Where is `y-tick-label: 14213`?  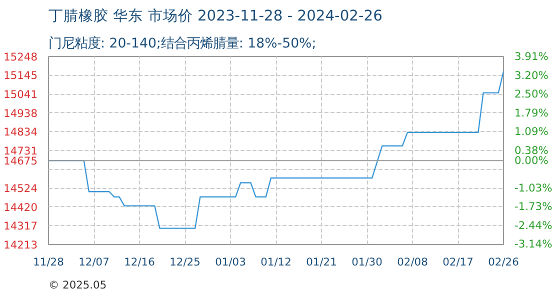 y-tick-label: 14213 is located at coordinates (21, 245).